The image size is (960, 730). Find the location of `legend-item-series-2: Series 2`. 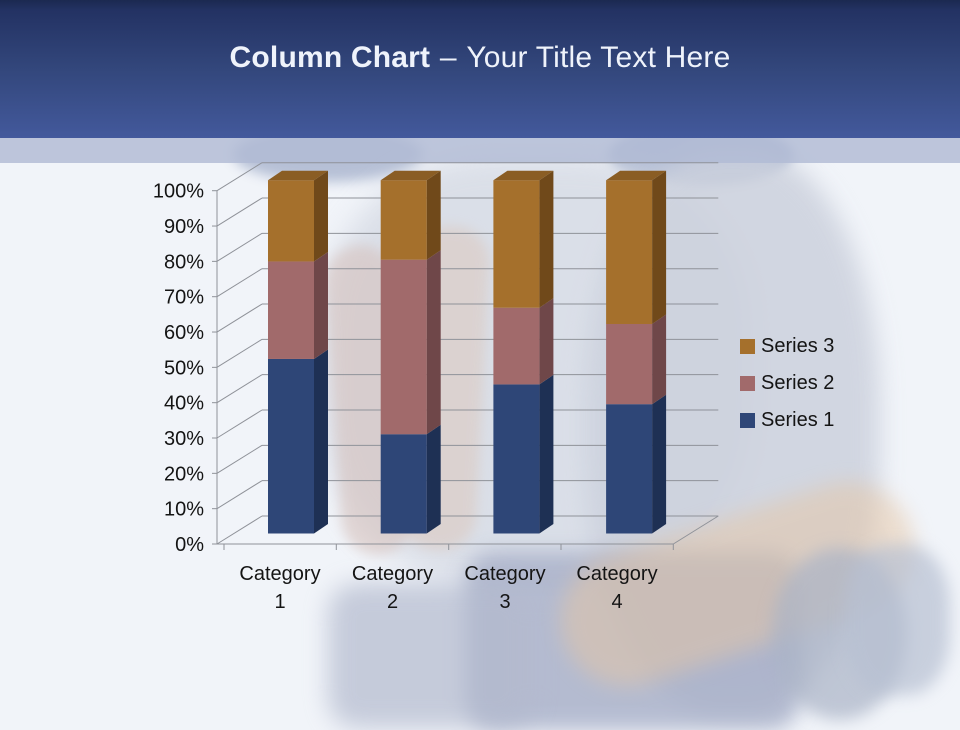

legend-item-series-2: Series 2 is located at coordinates (787, 383).